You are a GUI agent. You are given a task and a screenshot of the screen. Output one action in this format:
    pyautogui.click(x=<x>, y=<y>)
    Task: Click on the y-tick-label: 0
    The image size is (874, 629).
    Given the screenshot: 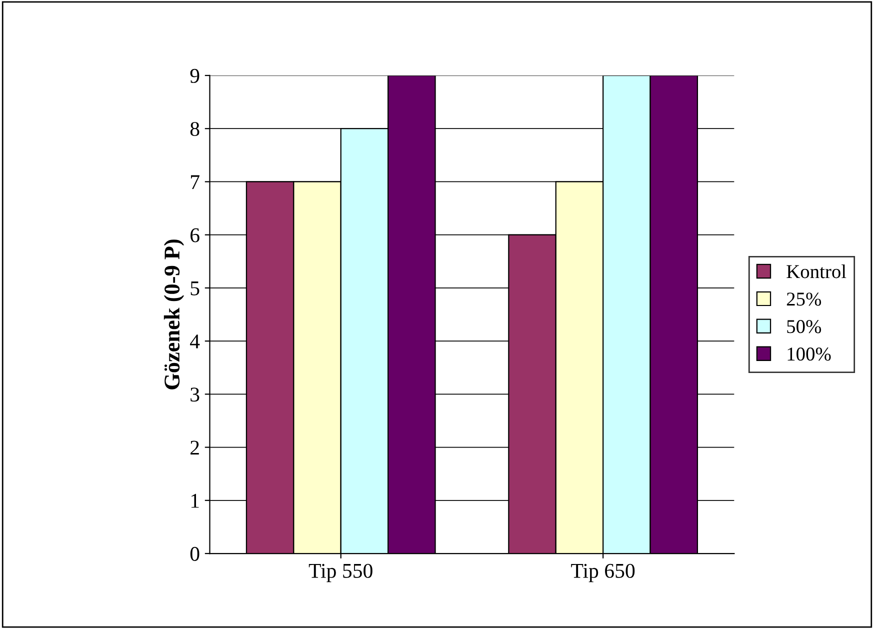 What is the action you would take?
    pyautogui.click(x=195, y=553)
    